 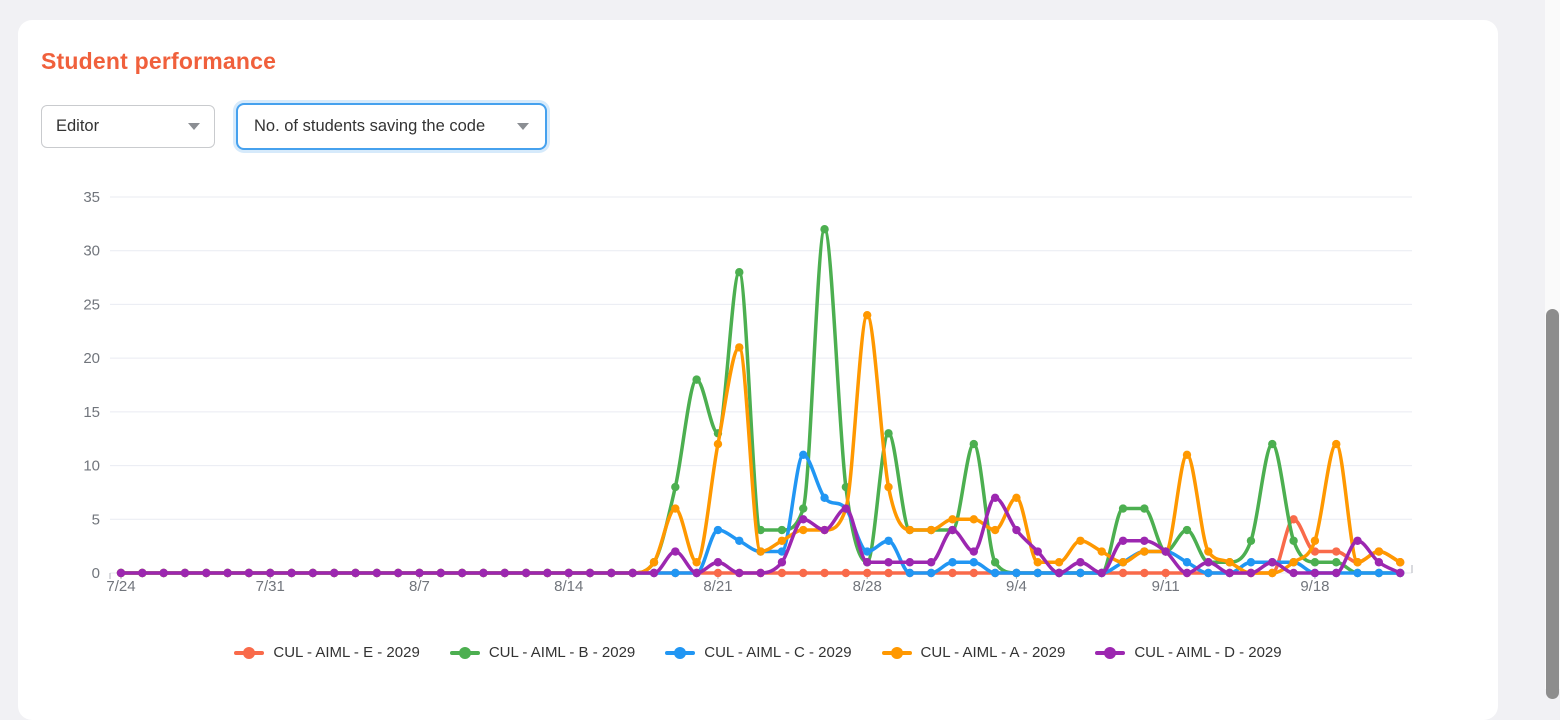 I want to click on page-scrollbar, so click(x=1552, y=349).